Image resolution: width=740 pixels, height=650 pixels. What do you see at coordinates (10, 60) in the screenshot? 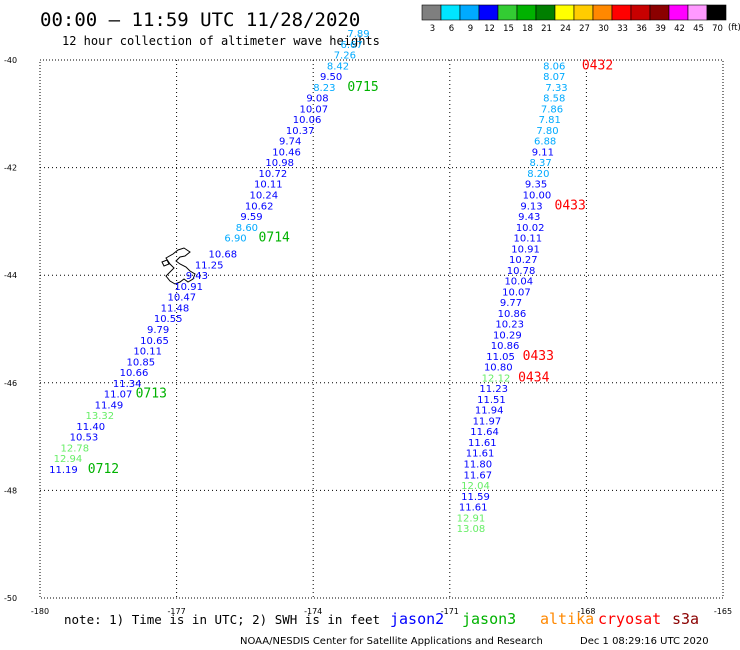
I see `y-tick-label: -40` at bounding box center [10, 60].